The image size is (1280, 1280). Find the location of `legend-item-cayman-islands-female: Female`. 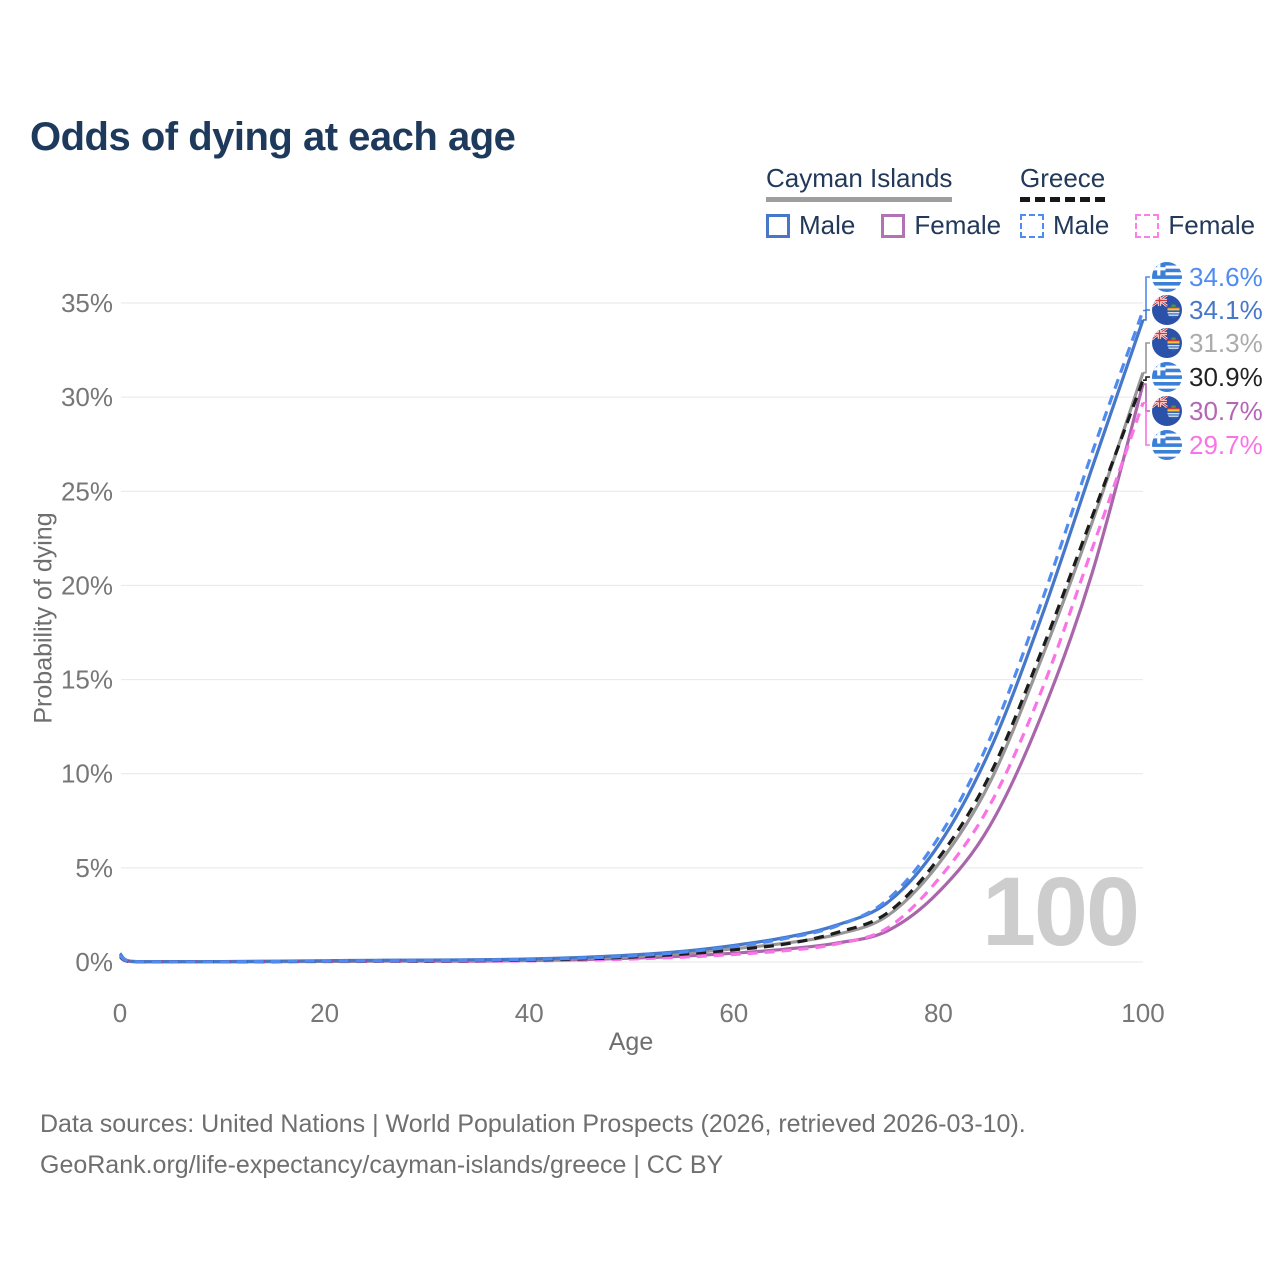

legend-item-cayman-islands-female: Female is located at coordinates (941, 225).